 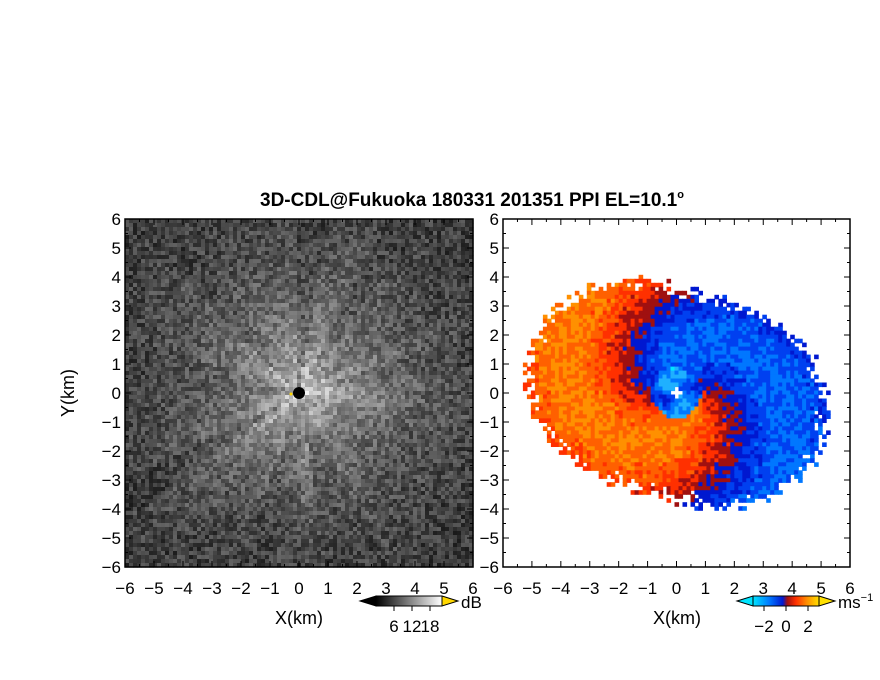 What do you see at coordinates (680, 195) in the screenshot?
I see `chart-title-degree: o` at bounding box center [680, 195].